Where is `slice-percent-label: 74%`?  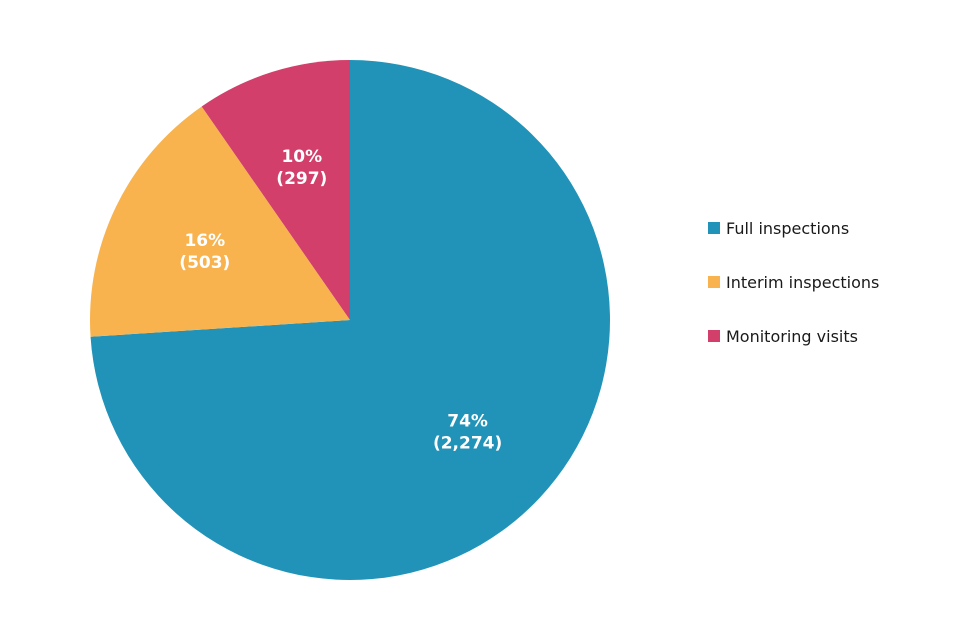
slice-percent-label: 74% is located at coordinates (467, 421).